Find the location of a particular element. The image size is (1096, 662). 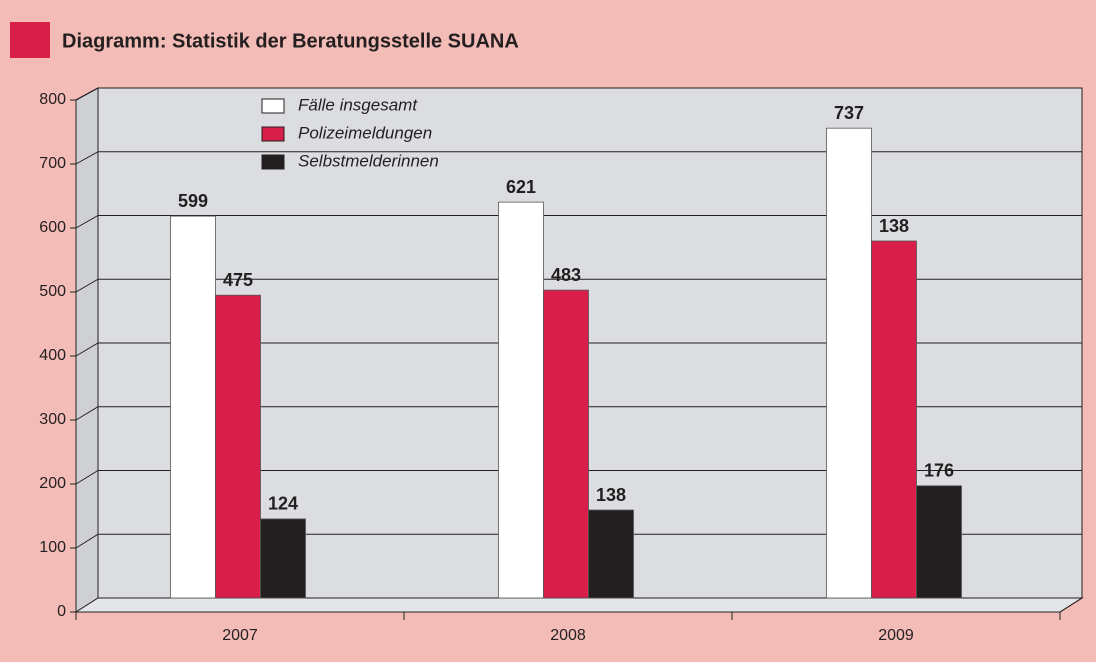

y-tick-label: 600 is located at coordinates (52, 227).